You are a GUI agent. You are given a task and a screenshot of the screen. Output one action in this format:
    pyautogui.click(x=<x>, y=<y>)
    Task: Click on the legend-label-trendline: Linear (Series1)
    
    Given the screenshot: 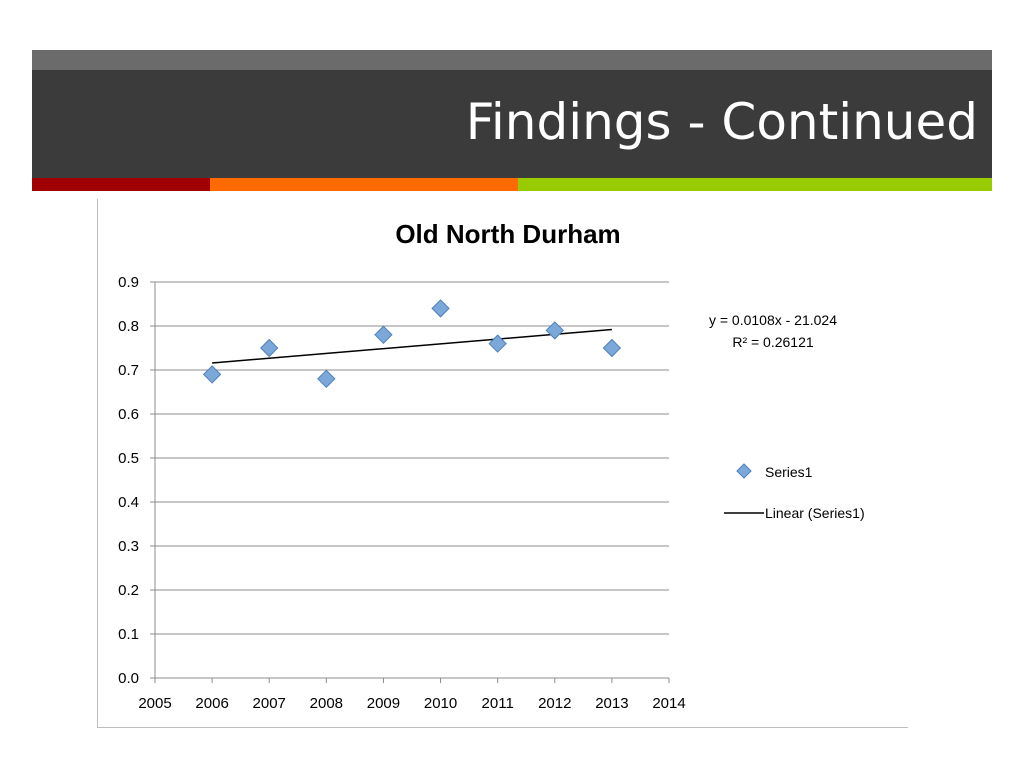 What is the action you would take?
    pyautogui.click(x=815, y=513)
    